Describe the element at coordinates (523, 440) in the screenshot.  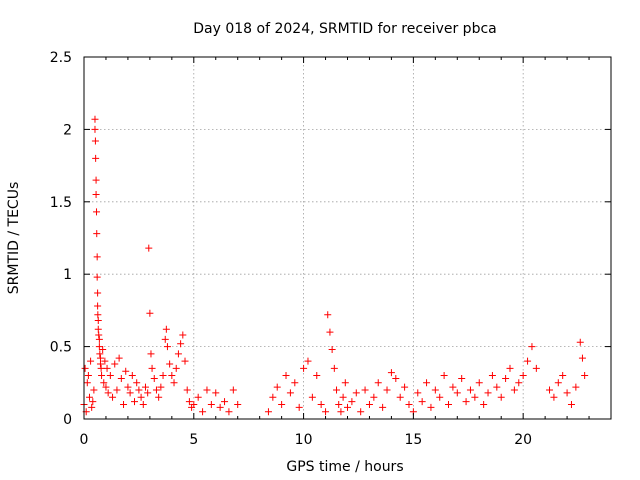
I see `x-tick-label: 20` at that location.